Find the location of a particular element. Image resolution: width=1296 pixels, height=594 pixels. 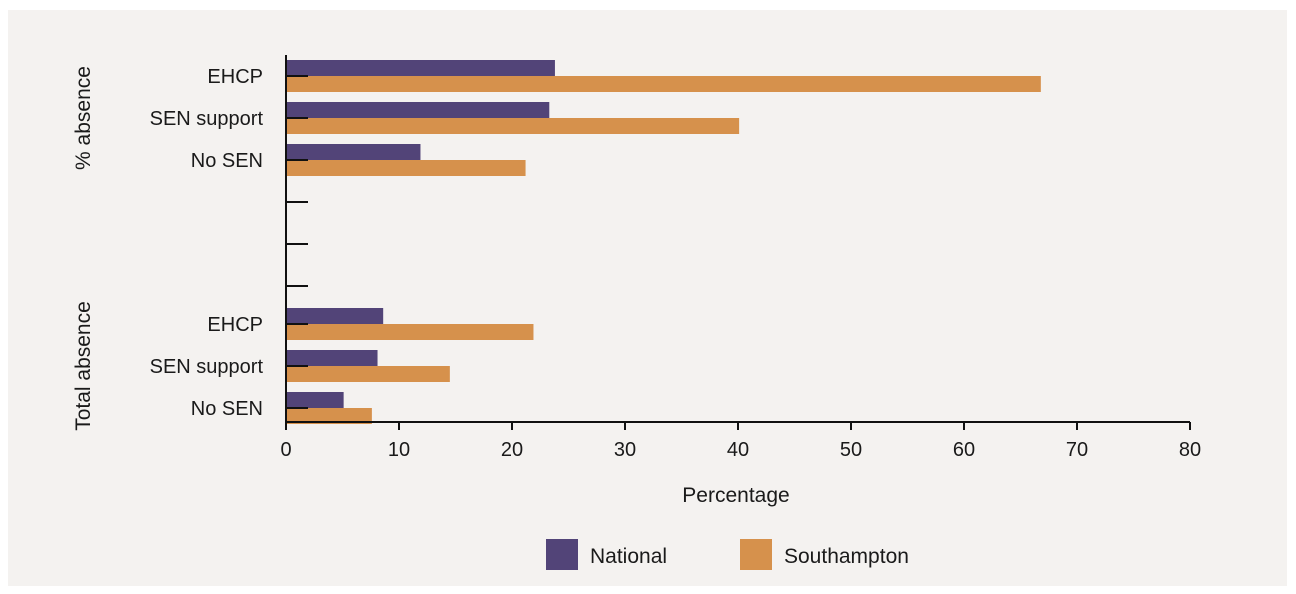

x-tick-label: 70 is located at coordinates (1077, 450).